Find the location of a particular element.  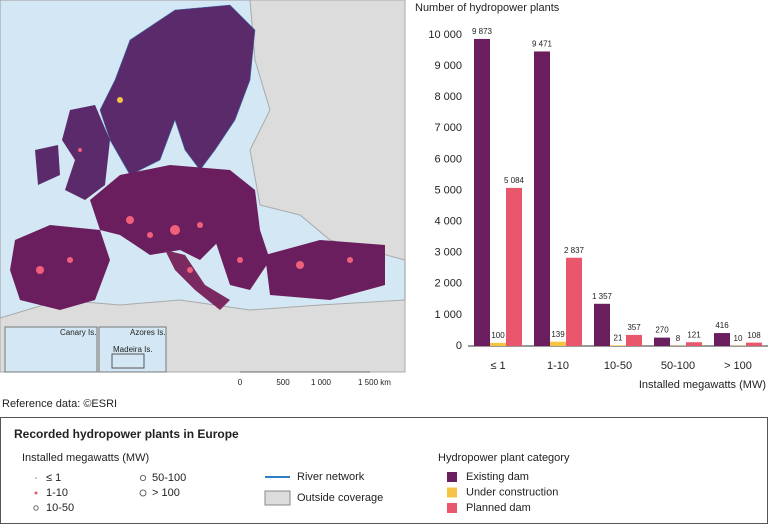

inset-label: Canary Is. is located at coordinates (78, 332).